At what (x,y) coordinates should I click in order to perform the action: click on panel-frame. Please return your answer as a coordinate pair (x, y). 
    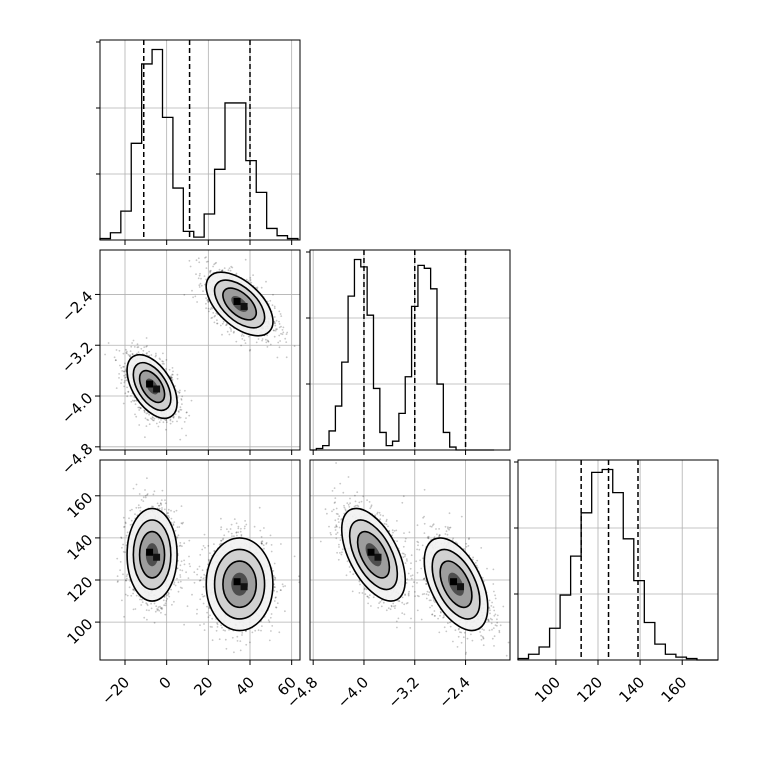
    Looking at the image, I should click on (410, 350).